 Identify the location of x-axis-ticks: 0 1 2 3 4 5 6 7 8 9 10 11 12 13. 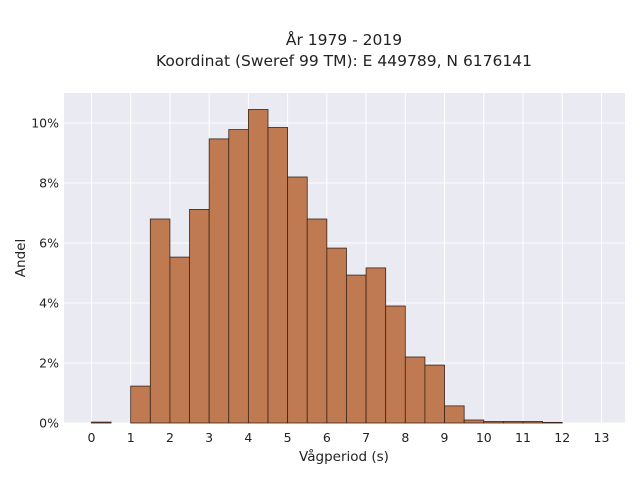
(348, 437).